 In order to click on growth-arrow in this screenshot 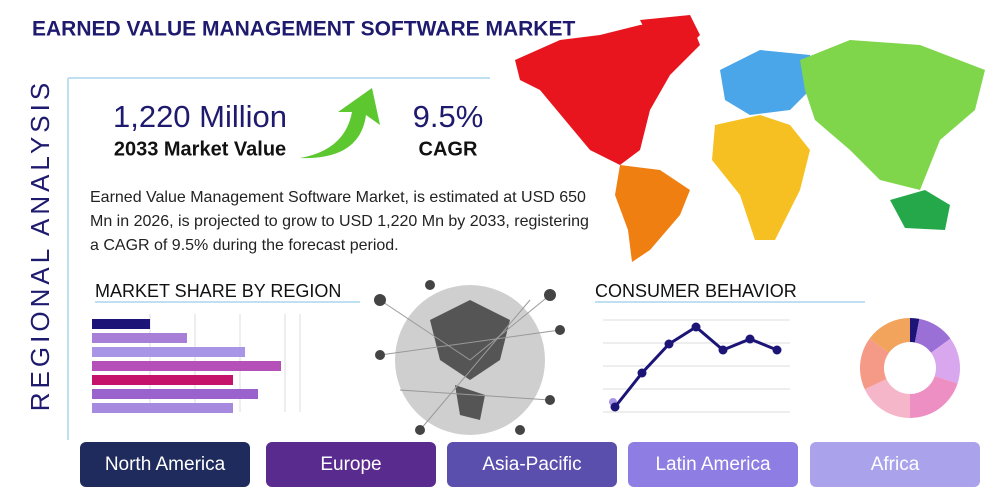, I will do `click(340, 123)`.